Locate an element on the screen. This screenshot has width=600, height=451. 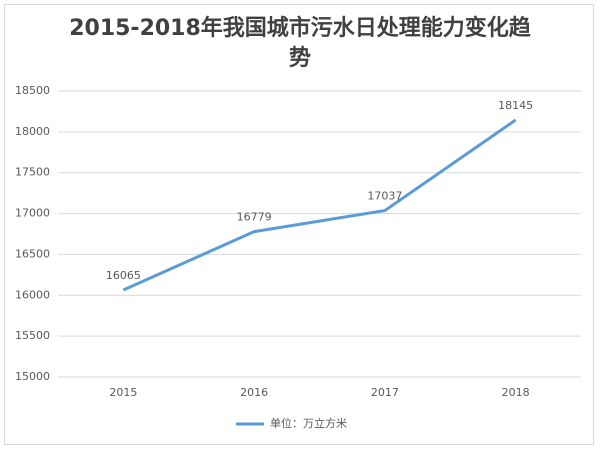
y-tick-label: 16500 is located at coordinates (32, 253).